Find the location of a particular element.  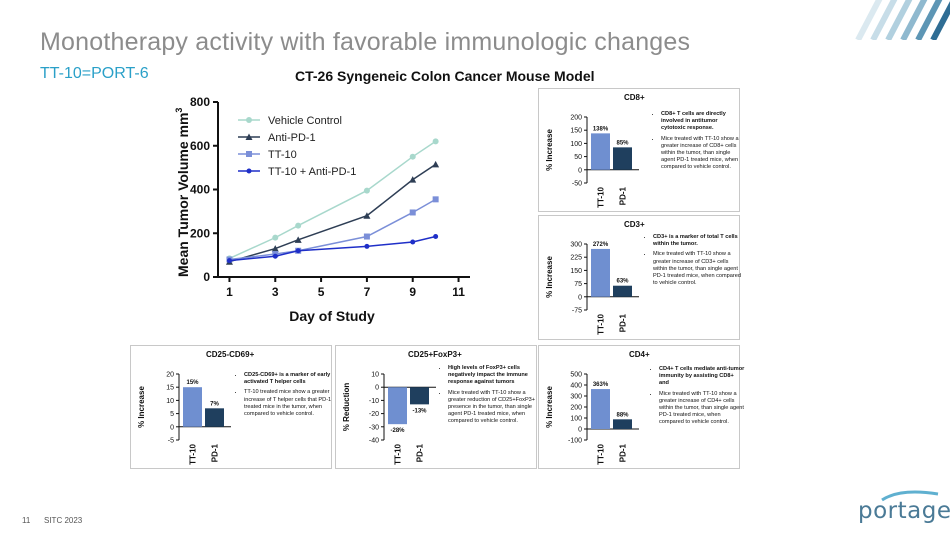

y-tick-label: 5 is located at coordinates (172, 414).